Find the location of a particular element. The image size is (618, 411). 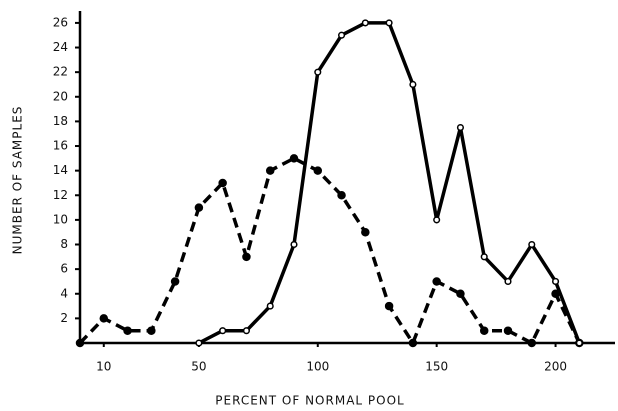

y-tick-label: 16 is located at coordinates (60, 146).